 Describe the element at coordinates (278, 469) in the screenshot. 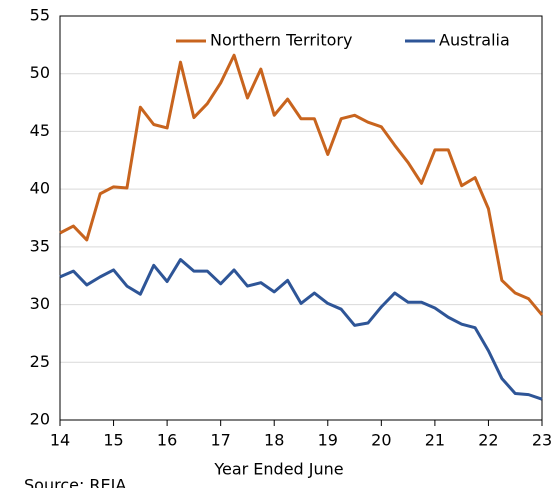

I see `x-axis-label: Year Ended June` at that location.